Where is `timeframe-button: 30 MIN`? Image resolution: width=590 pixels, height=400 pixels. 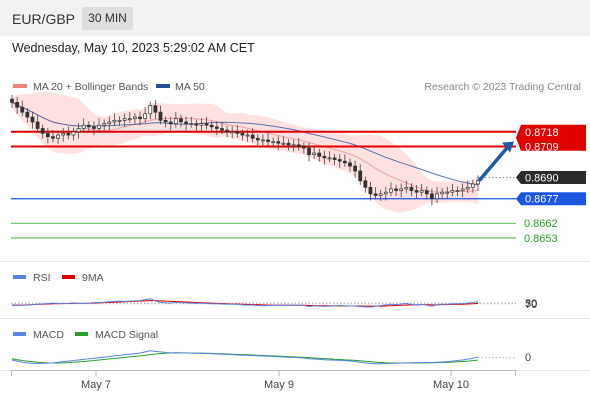
timeframe-button: 30 MIN is located at coordinates (107, 18).